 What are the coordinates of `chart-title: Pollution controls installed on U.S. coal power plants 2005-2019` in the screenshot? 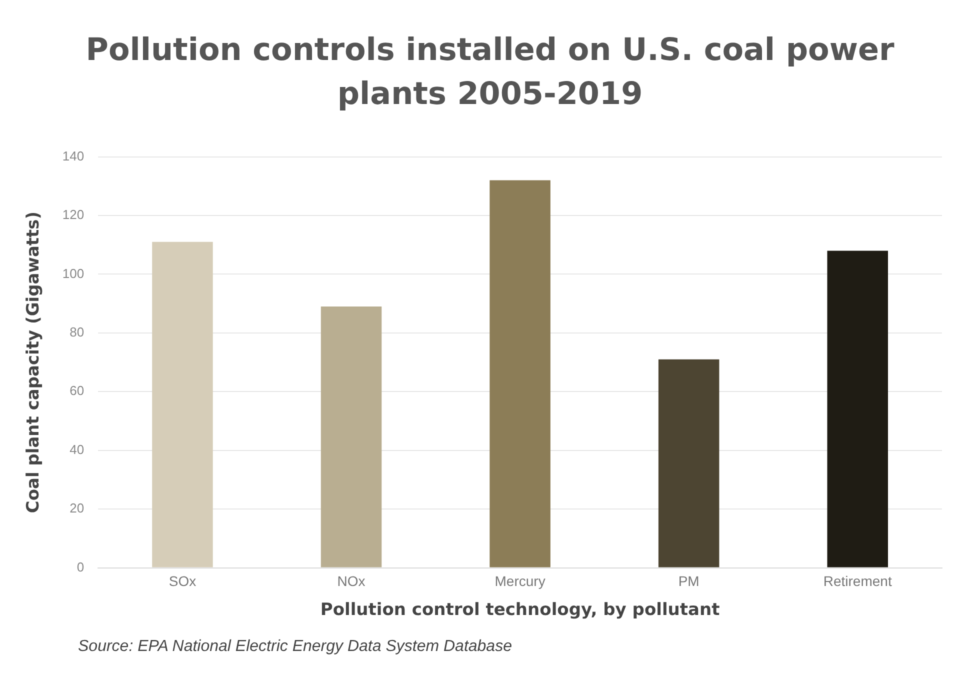 It's located at (490, 72).